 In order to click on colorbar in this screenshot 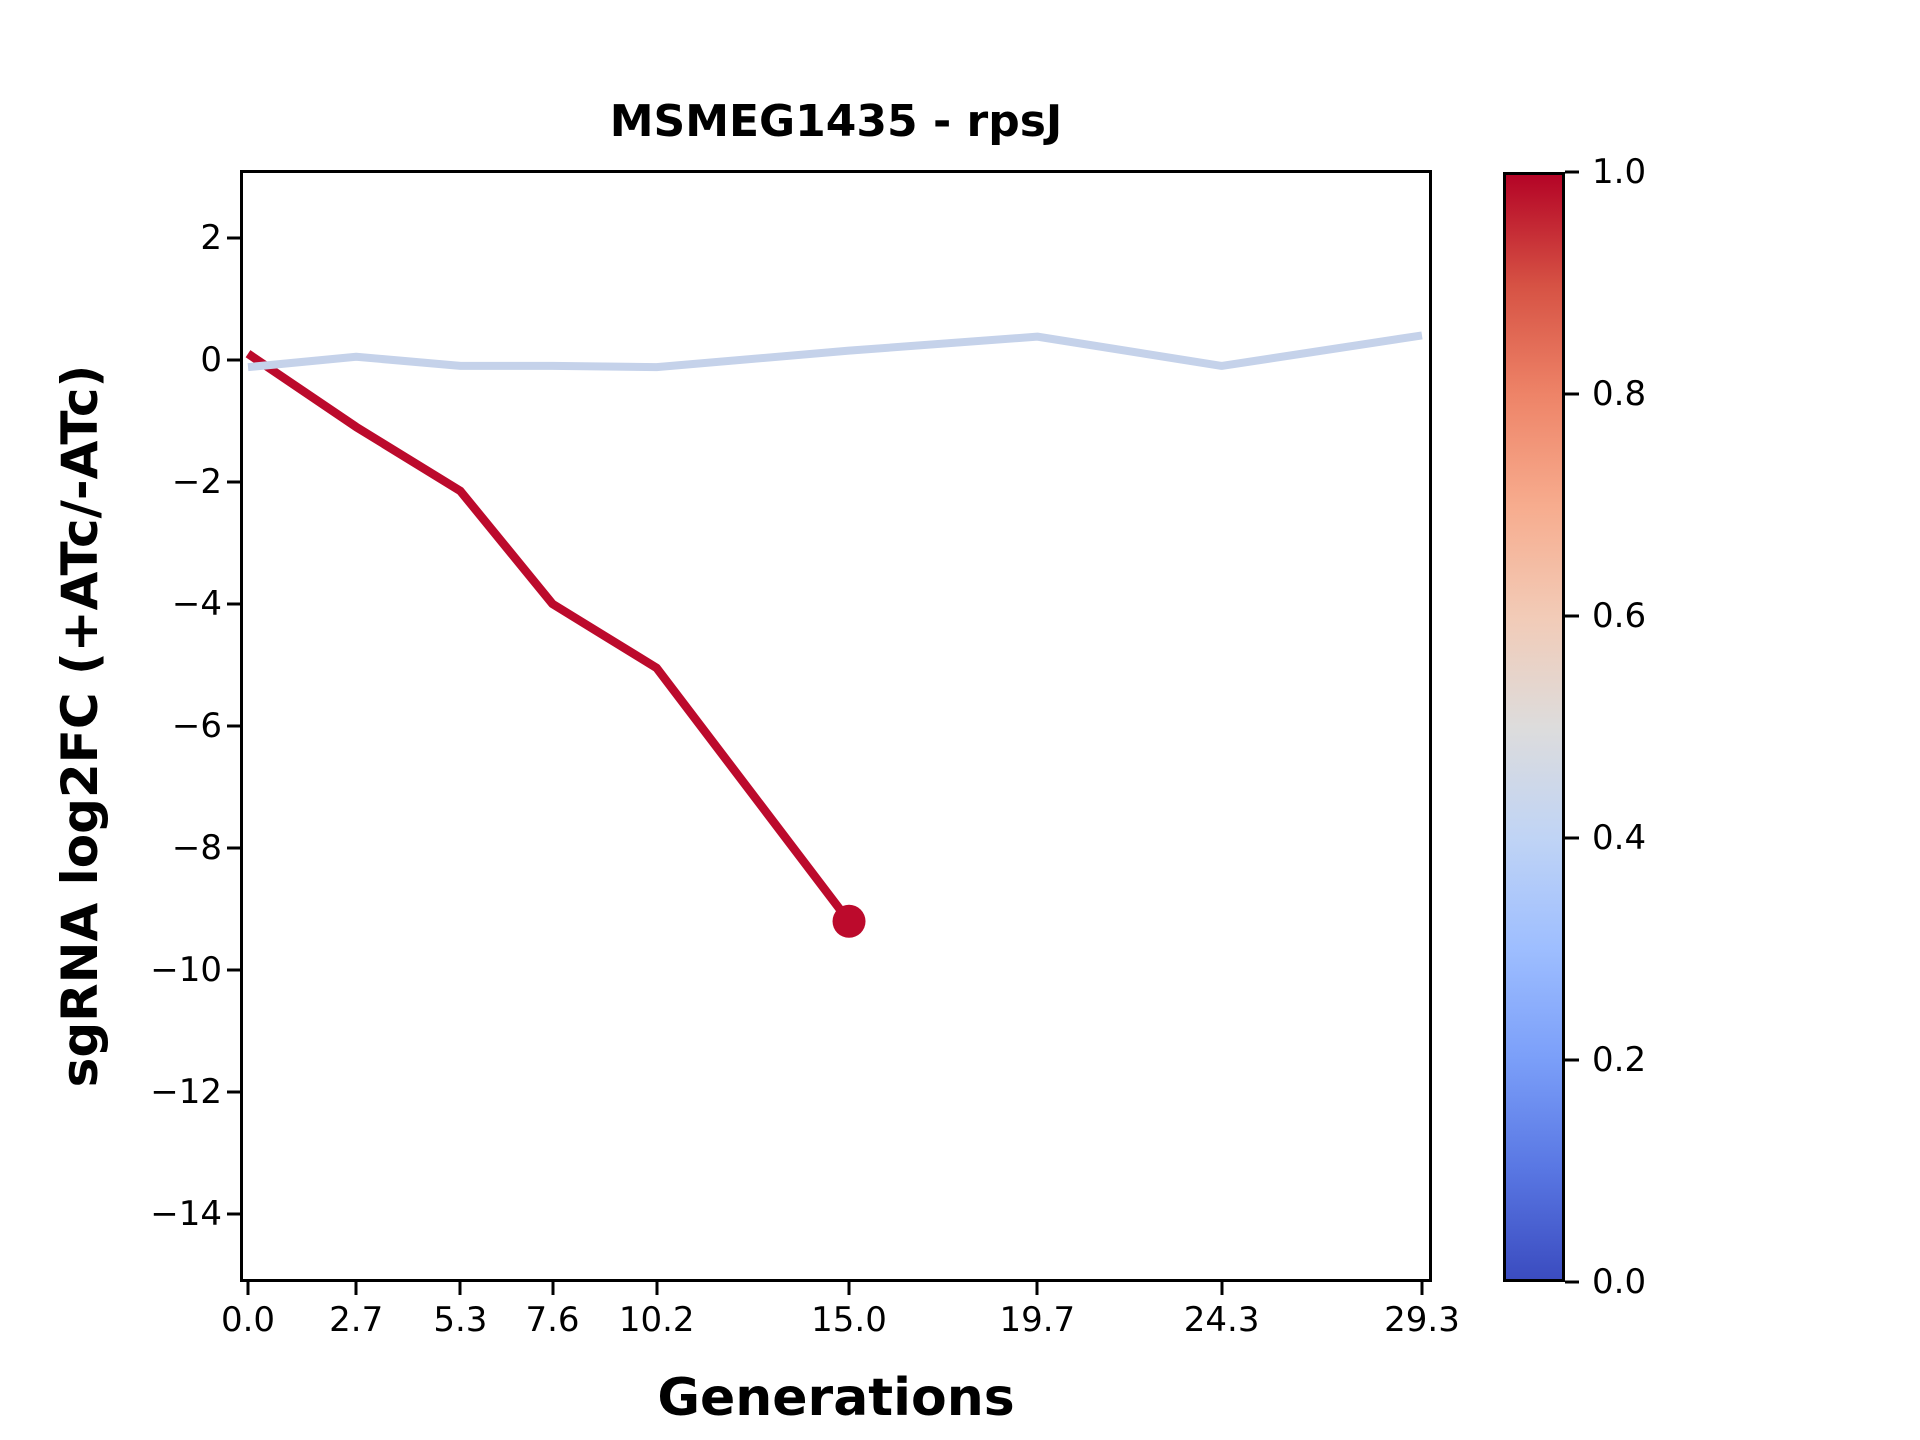, I will do `click(1534, 727)`.